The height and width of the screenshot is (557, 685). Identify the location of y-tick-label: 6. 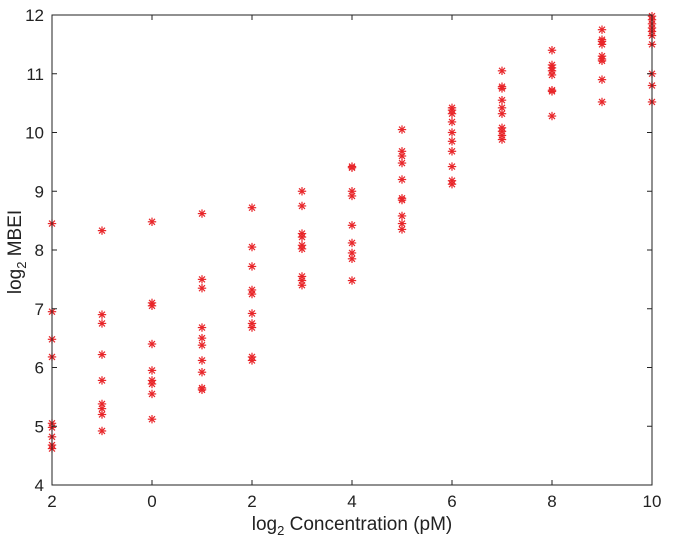
(39, 368).